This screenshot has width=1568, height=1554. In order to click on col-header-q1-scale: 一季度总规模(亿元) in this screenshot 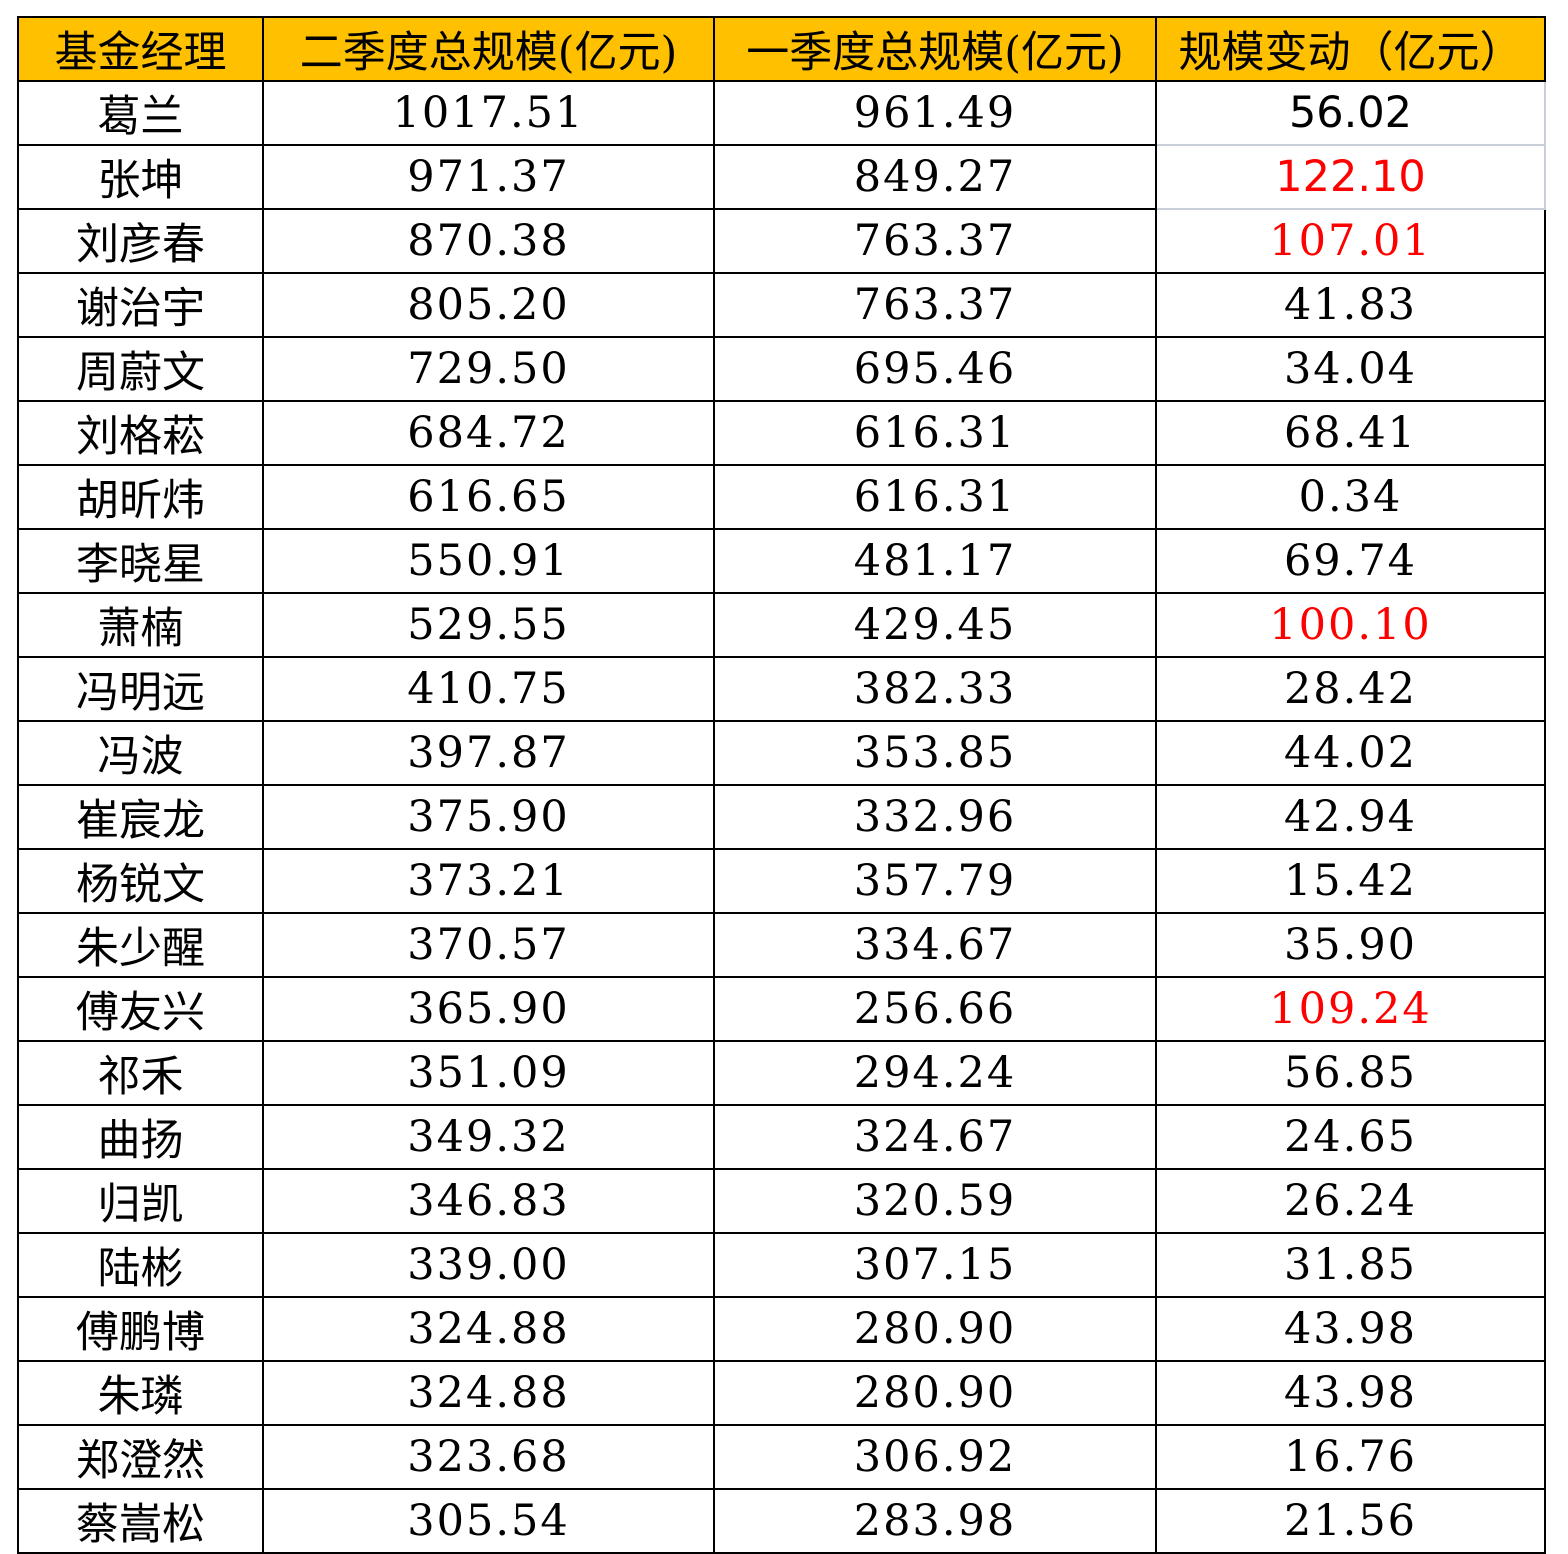, I will do `click(935, 49)`.